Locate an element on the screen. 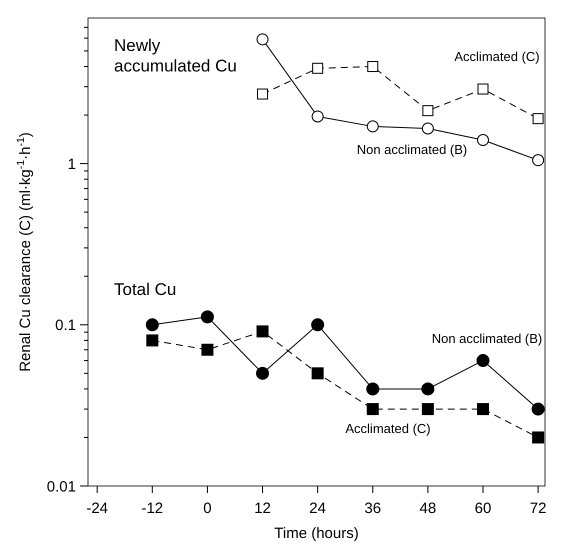 Image resolution: width=561 pixels, height=555 pixels. y-tick-label: 0.01 is located at coordinates (61, 487).